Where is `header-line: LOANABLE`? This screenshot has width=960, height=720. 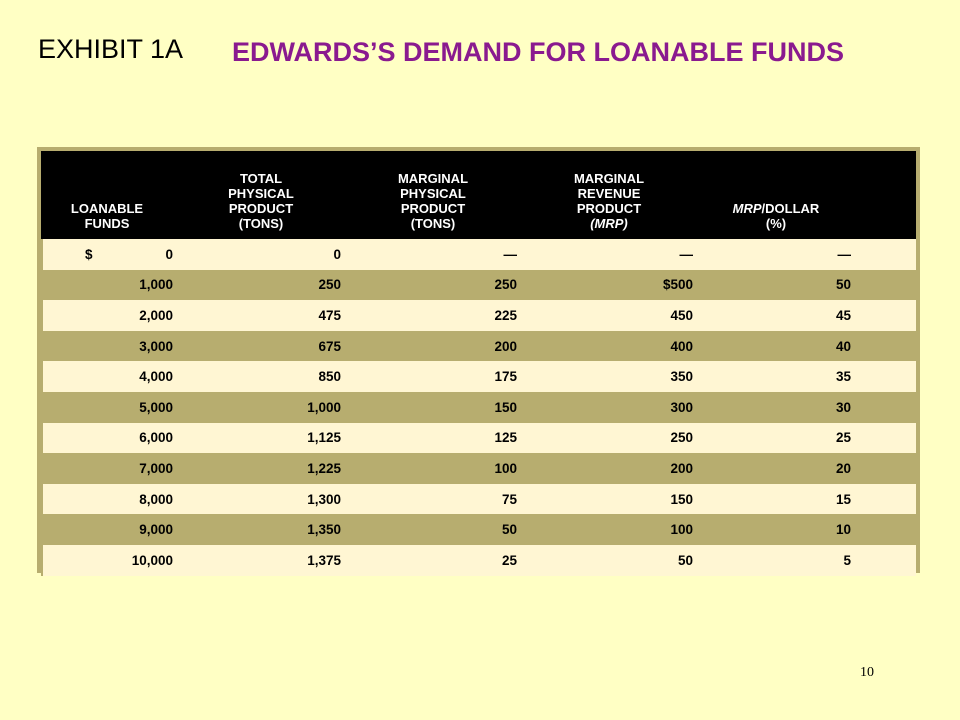 header-line: LOANABLE is located at coordinates (107, 208).